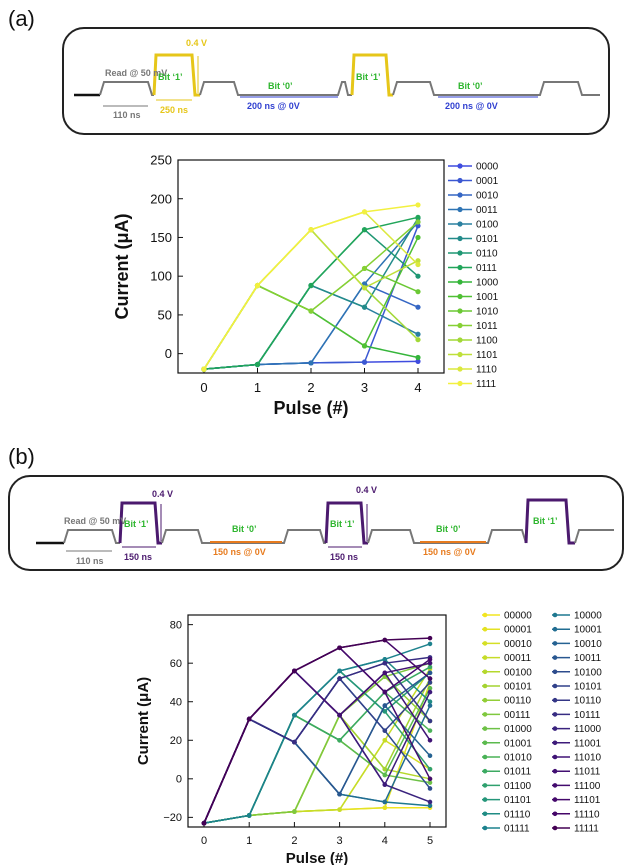  Describe the element at coordinates (448, 529) in the screenshot. I see `b-bit0-second-label: Bit ‘0’` at that location.